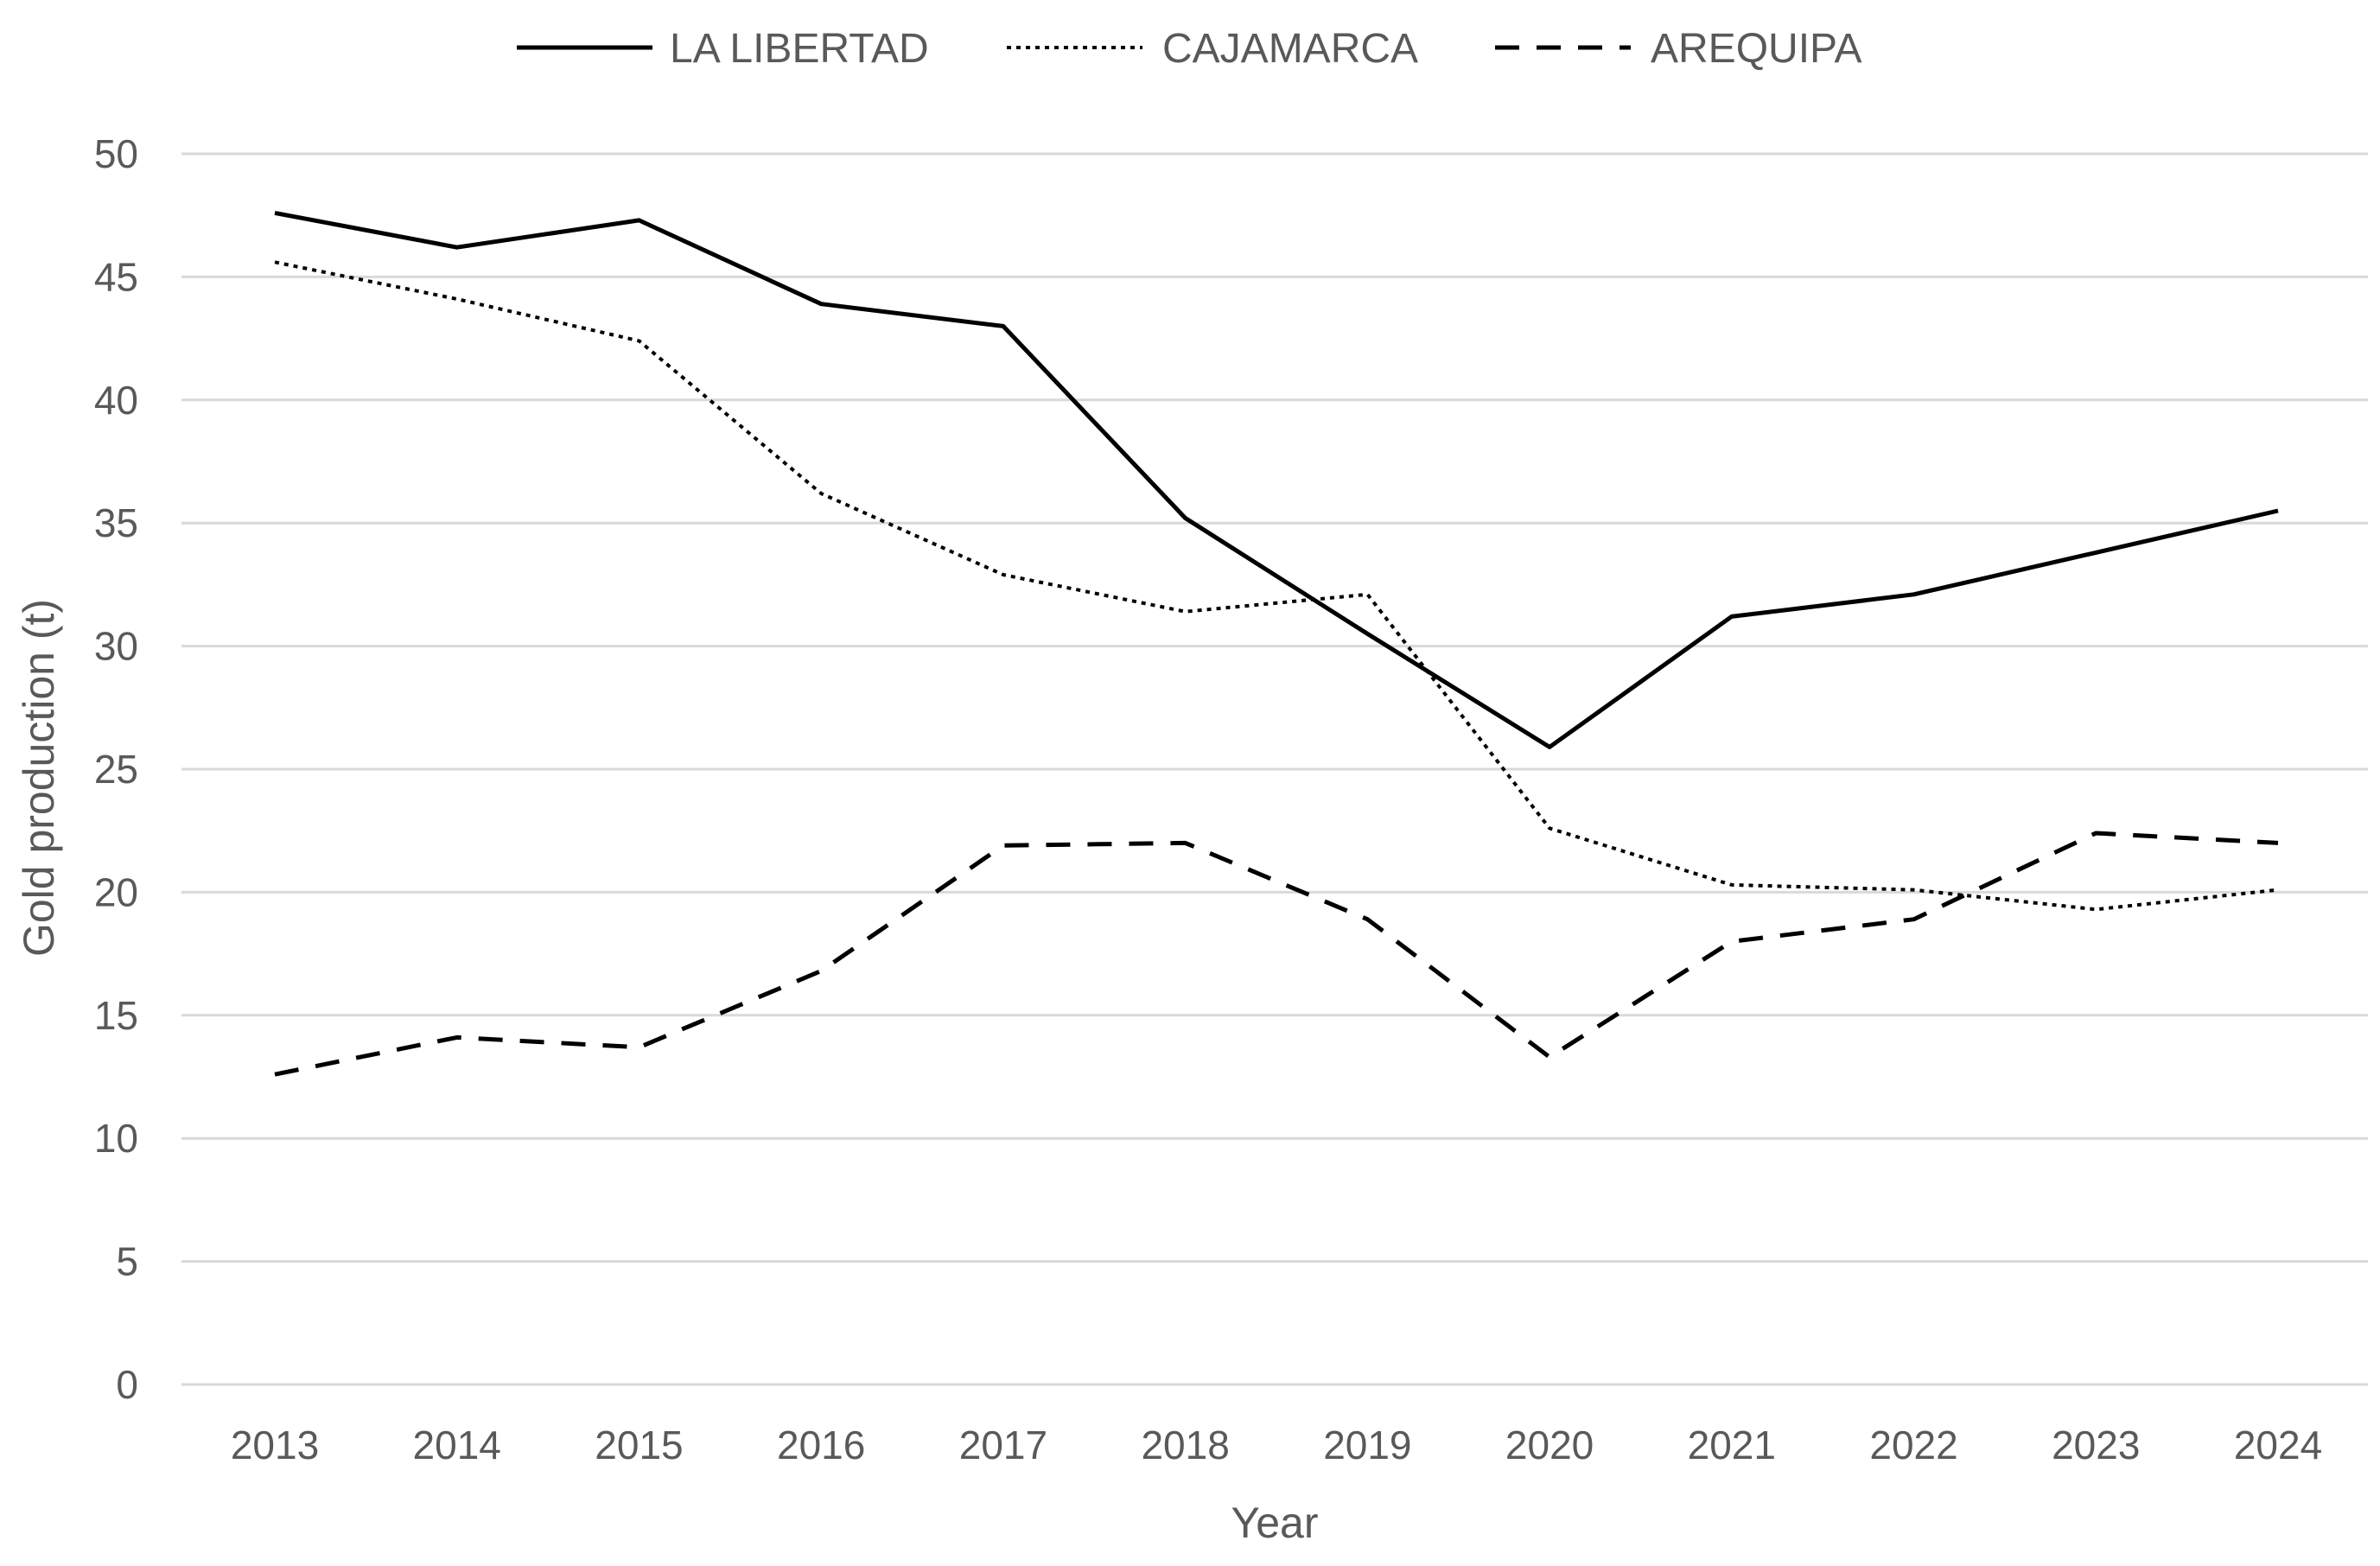 Image resolution: width=2380 pixels, height=1566 pixels. Describe the element at coordinates (127, 1261) in the screenshot. I see `y-tick-label: 5` at that location.